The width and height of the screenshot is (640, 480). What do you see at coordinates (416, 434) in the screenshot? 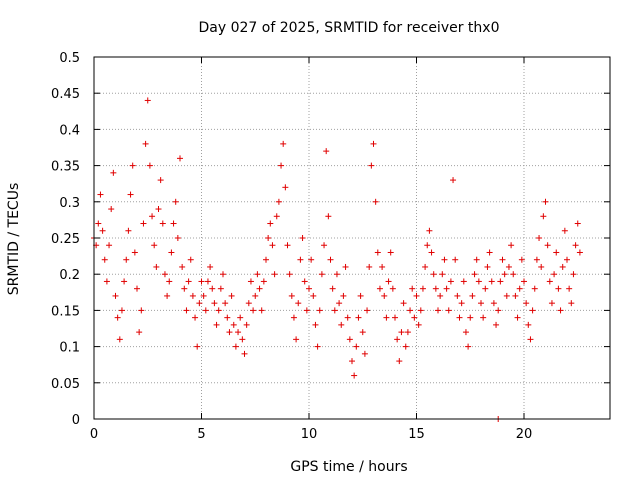
I see `x-tick-label: 15` at bounding box center [416, 434].